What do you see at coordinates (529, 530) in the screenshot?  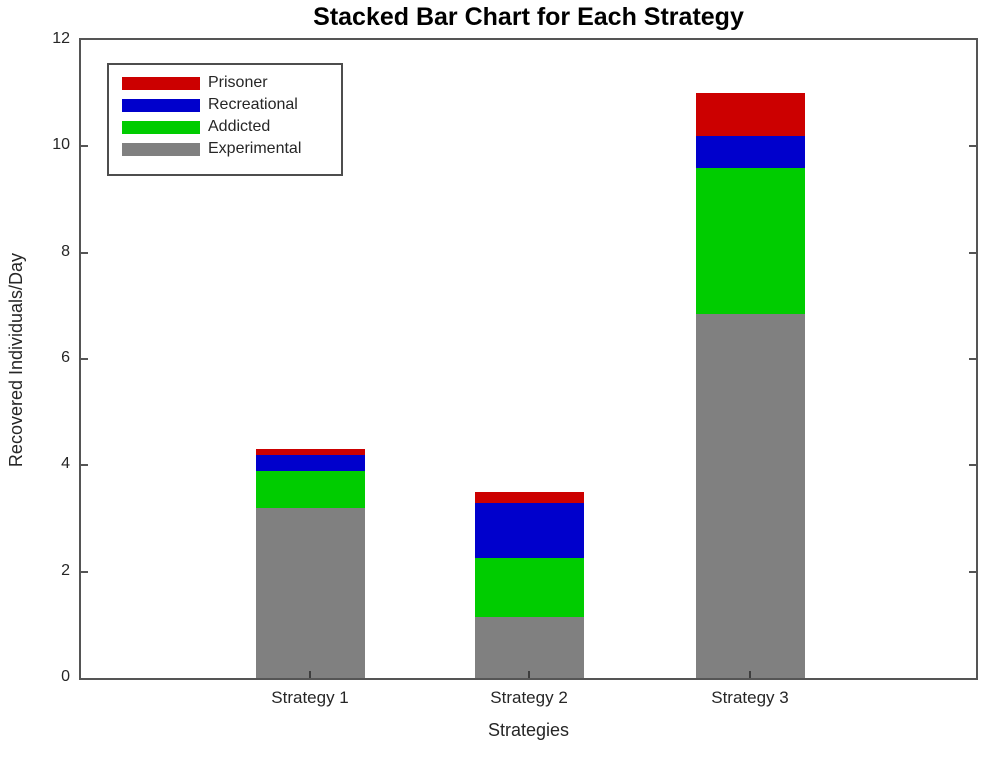 I see `bar-segment-strategy-2-recreational` at bounding box center [529, 530].